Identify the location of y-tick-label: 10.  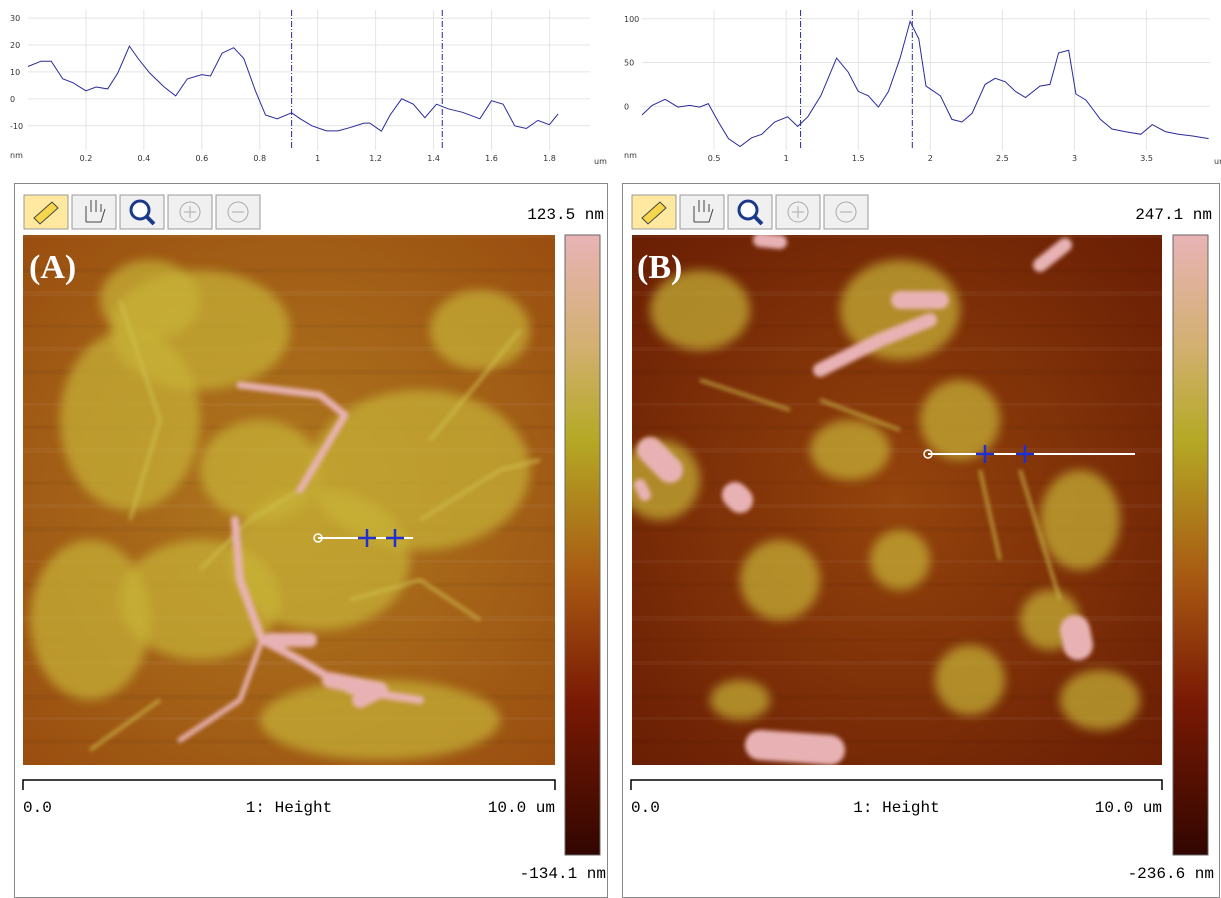
(15, 72).